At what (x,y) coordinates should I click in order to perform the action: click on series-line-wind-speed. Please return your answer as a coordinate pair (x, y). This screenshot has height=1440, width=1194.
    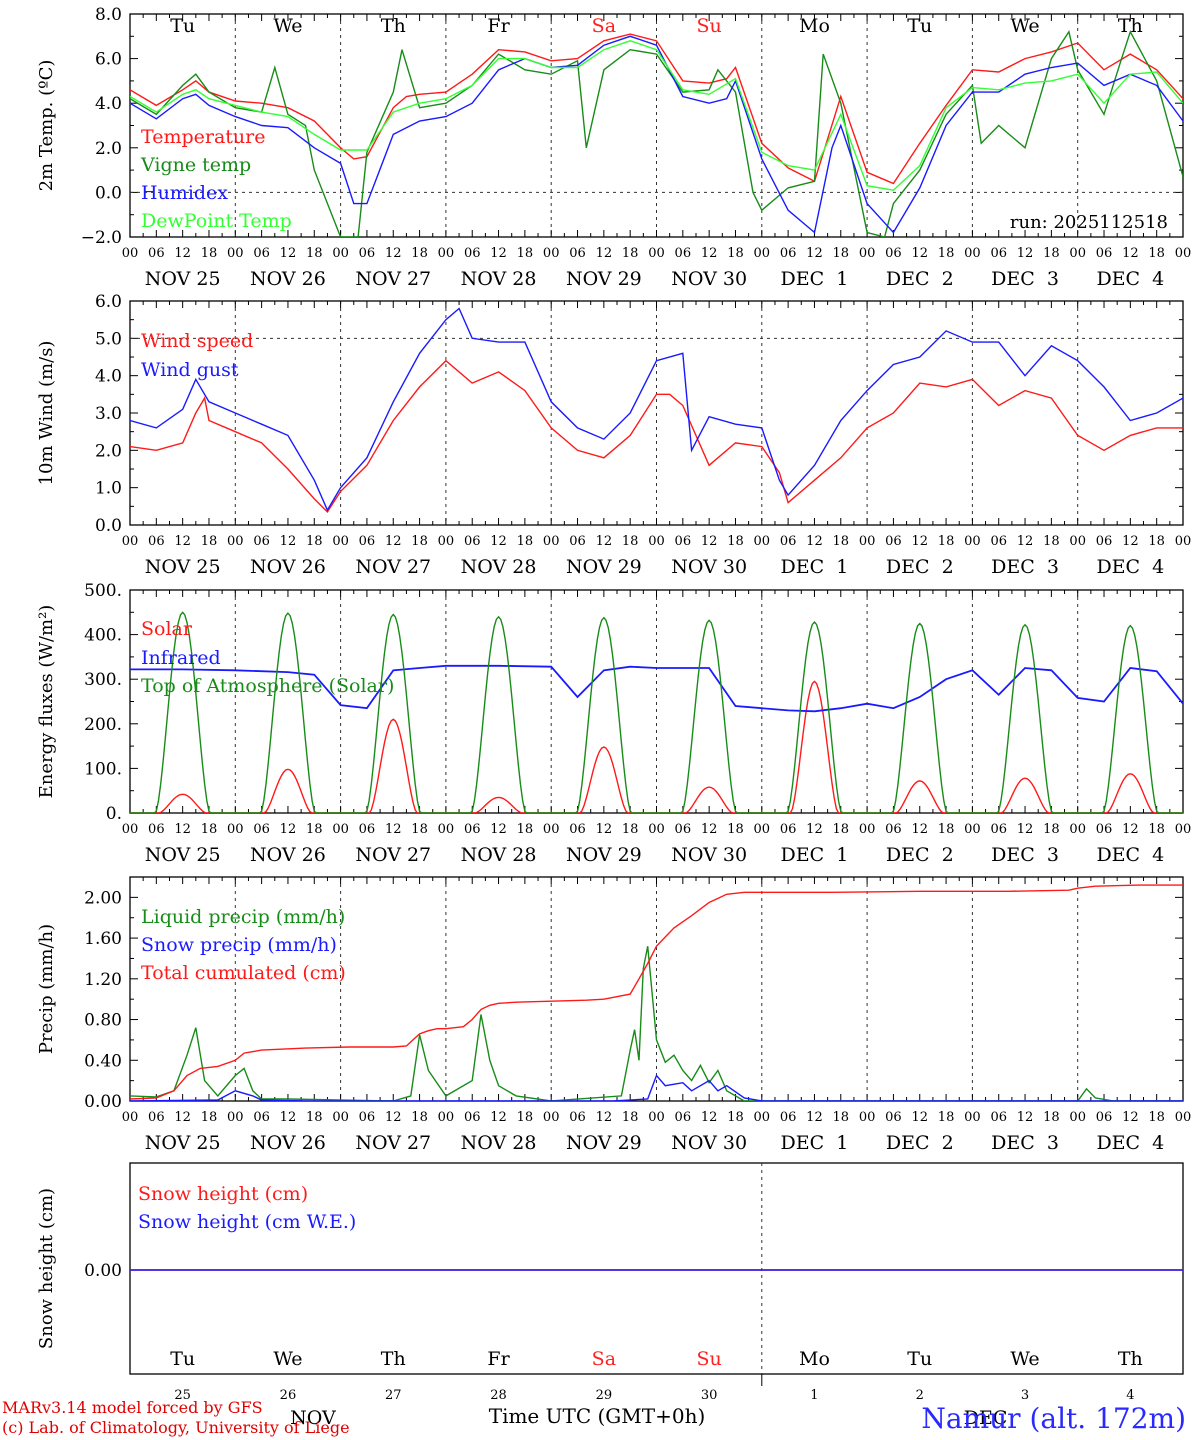
    Looking at the image, I should click on (656, 436).